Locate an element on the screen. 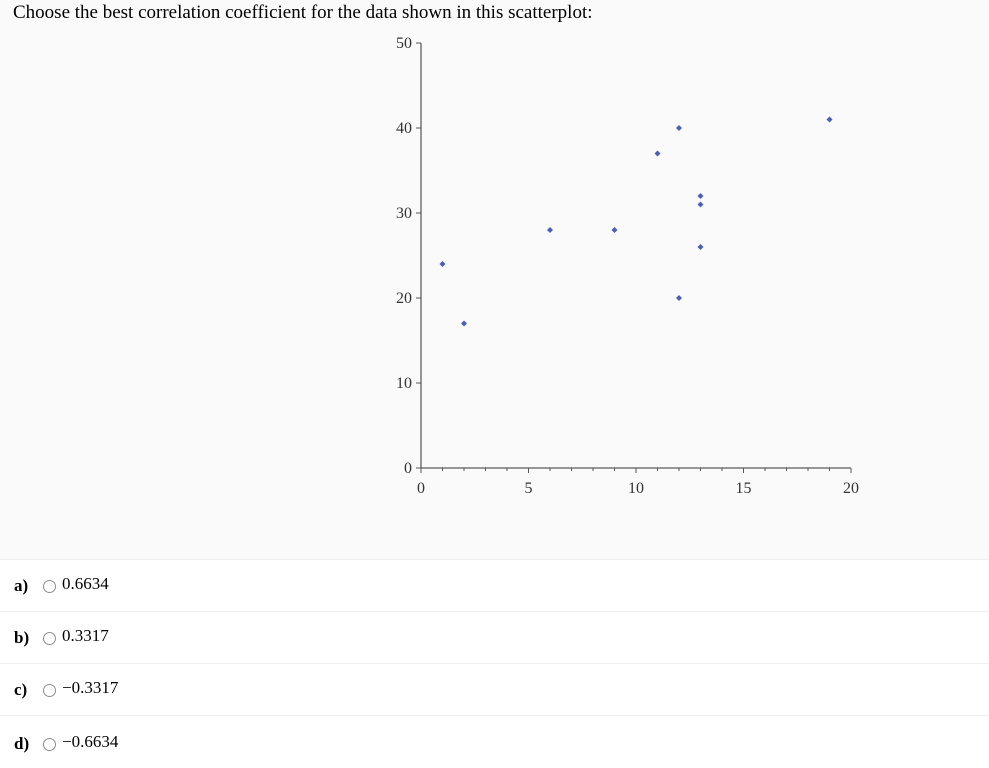 The height and width of the screenshot is (768, 989). y-tick-label: 0 is located at coordinates (408, 468).